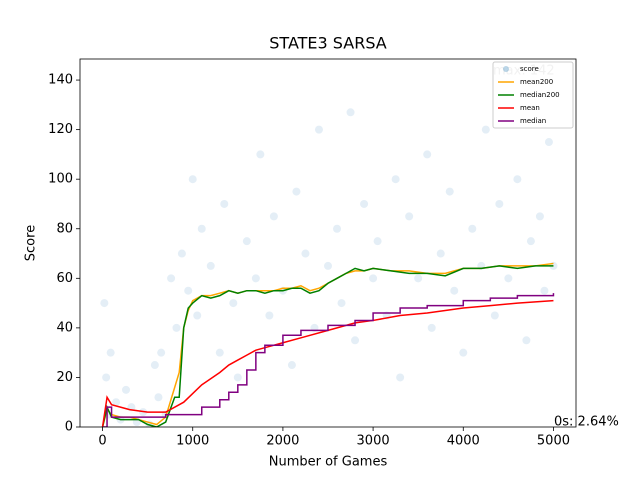  What do you see at coordinates (64, 278) in the screenshot?
I see `y-tick-label: 60` at bounding box center [64, 278].